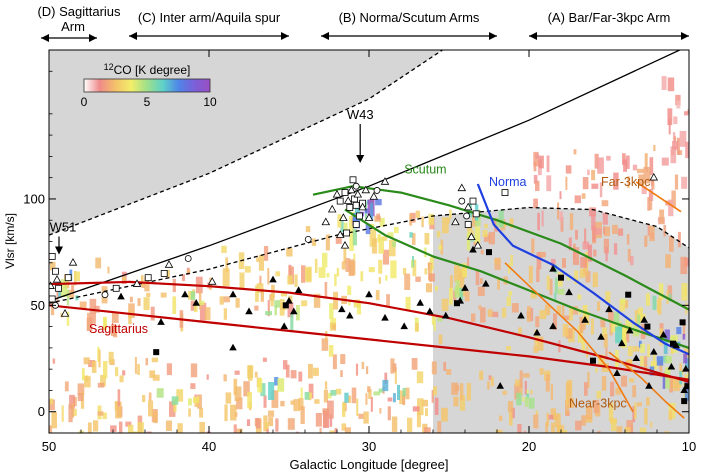 This screenshot has height=475, width=708. What do you see at coordinates (210, 102) in the screenshot?
I see `colorbar-tick-label: 10` at bounding box center [210, 102].